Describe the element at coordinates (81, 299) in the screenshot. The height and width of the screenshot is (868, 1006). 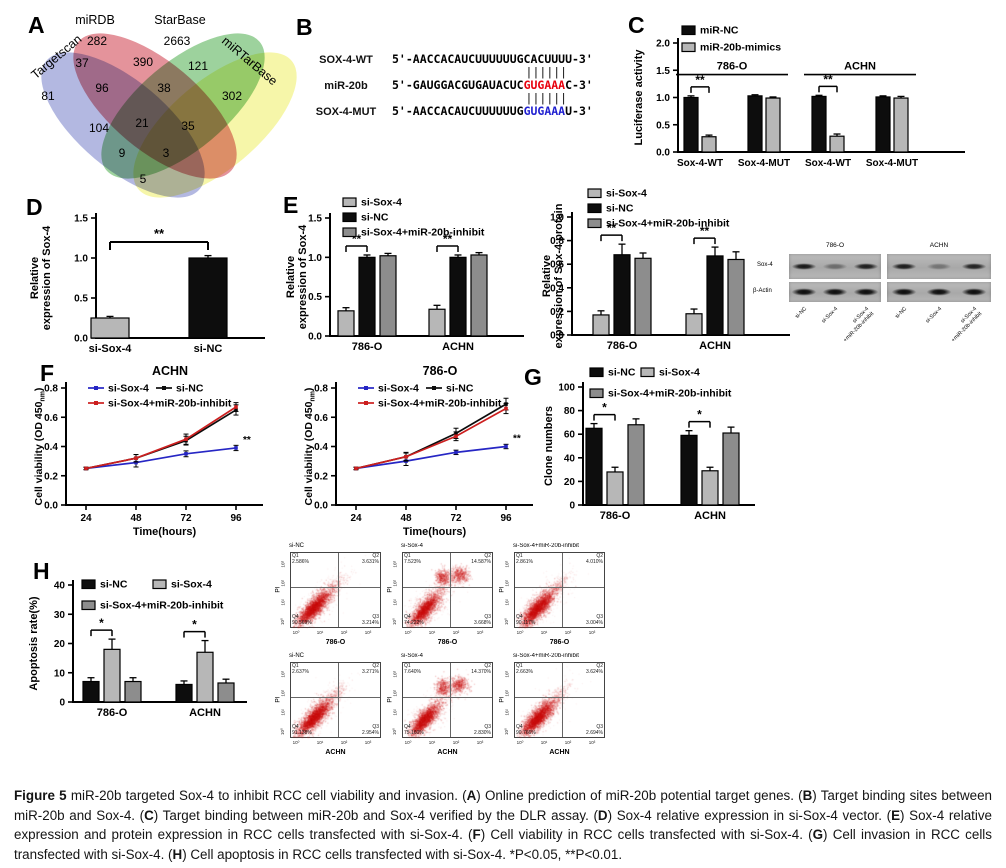
I see `y-tick-label: 0.5` at that location.